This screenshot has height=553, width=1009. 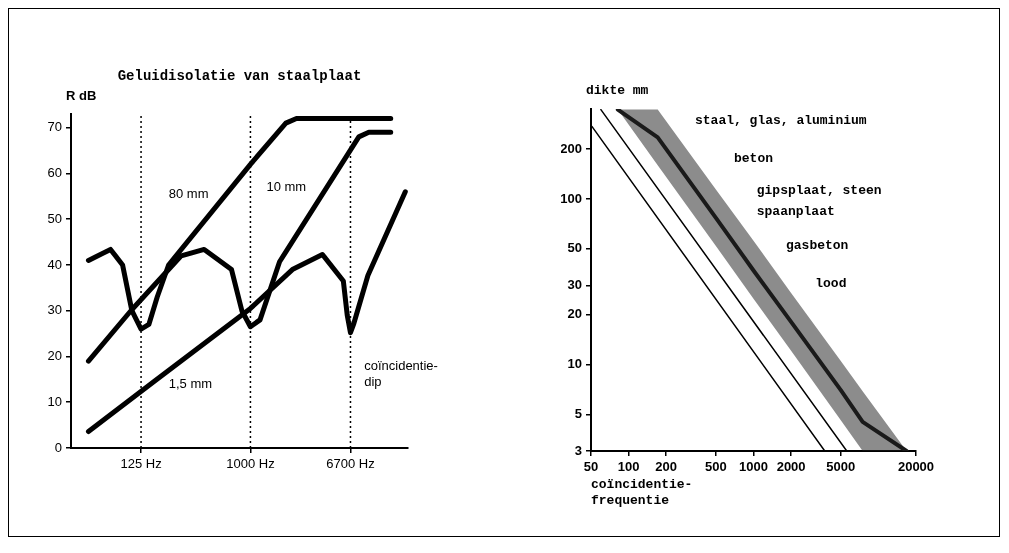 What do you see at coordinates (250, 464) in the screenshot?
I see `x-tick-label: 1000 Hz` at bounding box center [250, 464].